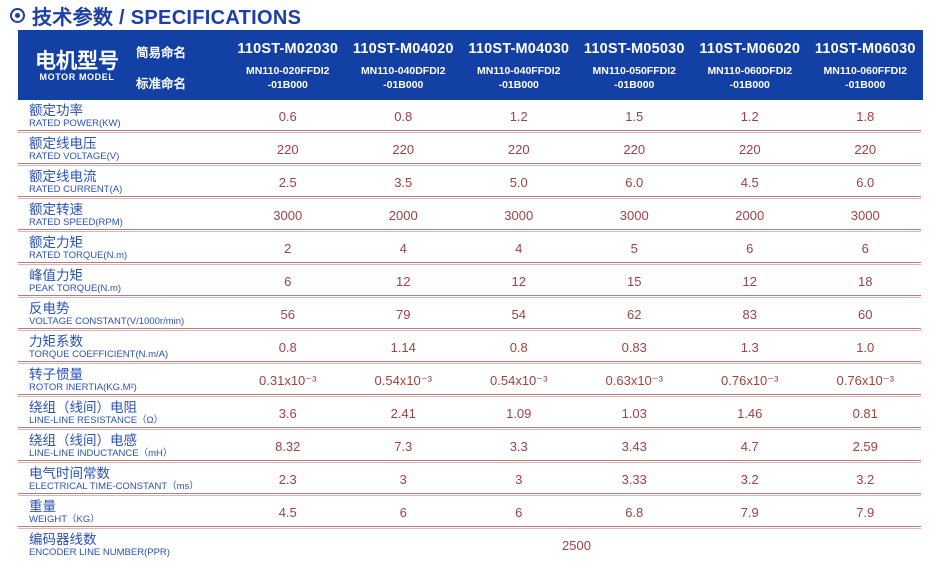 This screenshot has height=563, width=943. I want to click on page-title: 技术参数 / SPECIFICATIONS, so click(471, 15).